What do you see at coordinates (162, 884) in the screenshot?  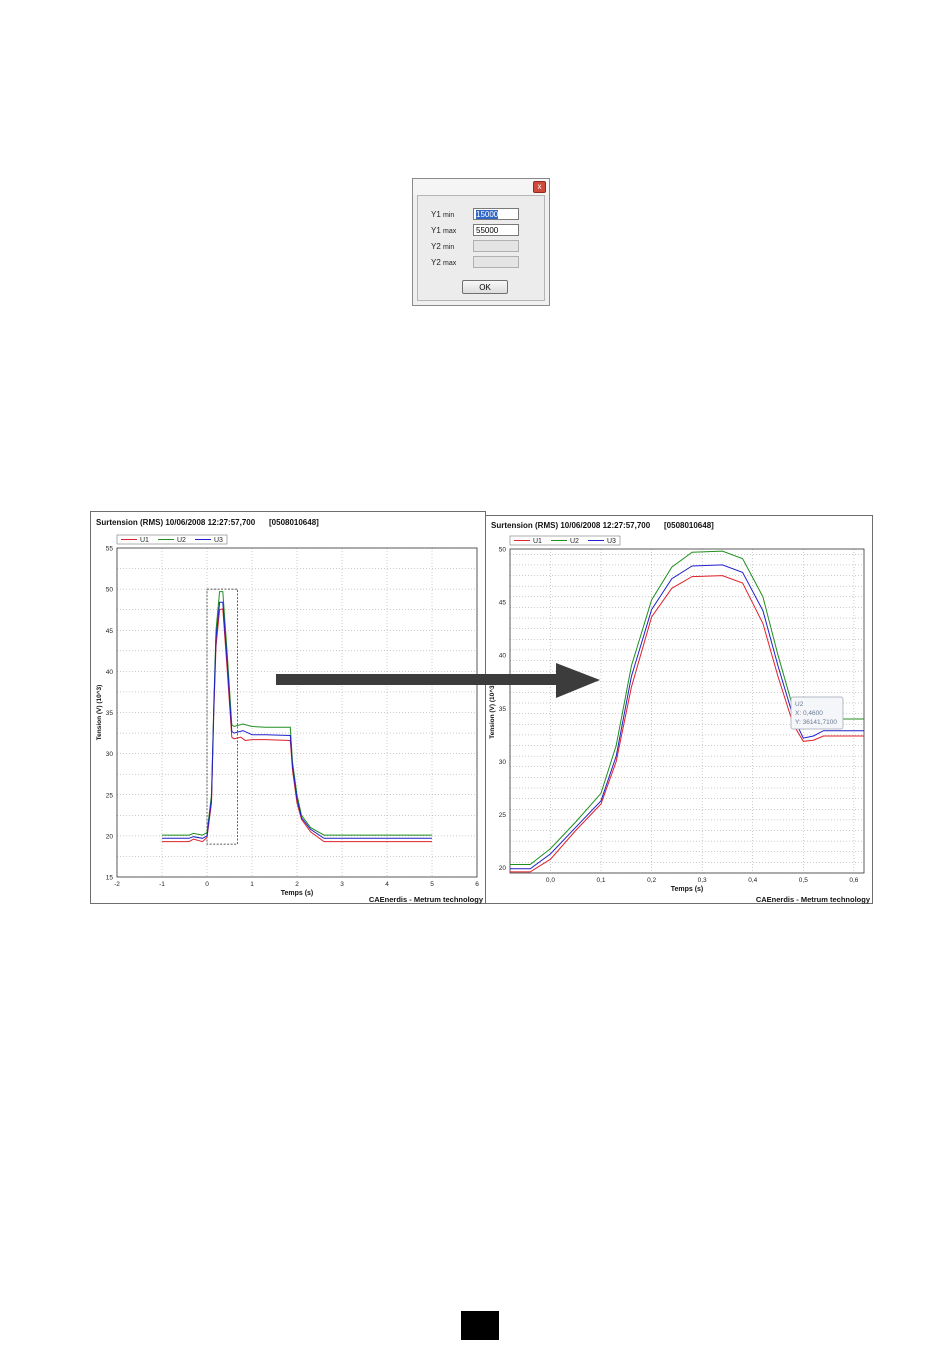 I see `x-tick-label: -1` at bounding box center [162, 884].